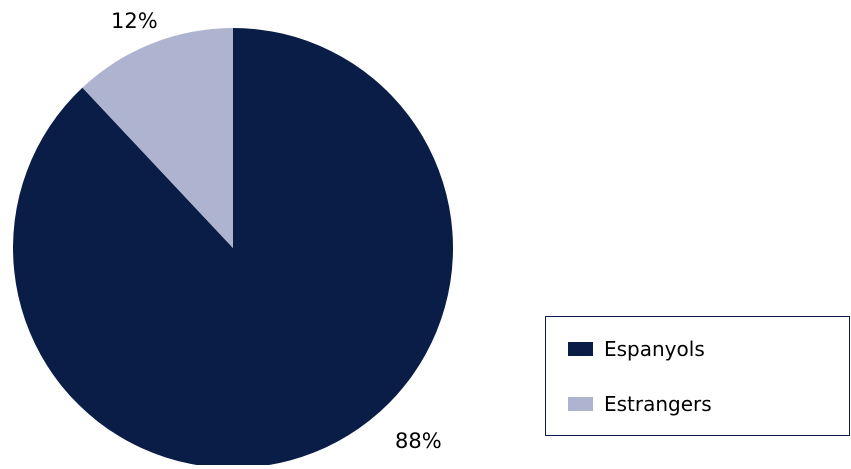 This screenshot has width=851, height=469. What do you see at coordinates (697, 376) in the screenshot?
I see `legend: Espanyols Estrangers` at bounding box center [697, 376].